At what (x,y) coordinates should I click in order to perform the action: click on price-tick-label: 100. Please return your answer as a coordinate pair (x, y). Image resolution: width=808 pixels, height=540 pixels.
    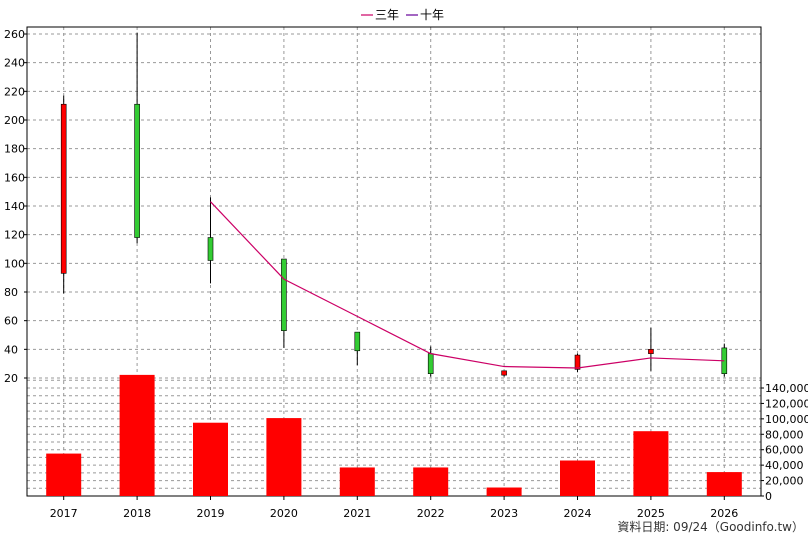
    Looking at the image, I should click on (14, 263).